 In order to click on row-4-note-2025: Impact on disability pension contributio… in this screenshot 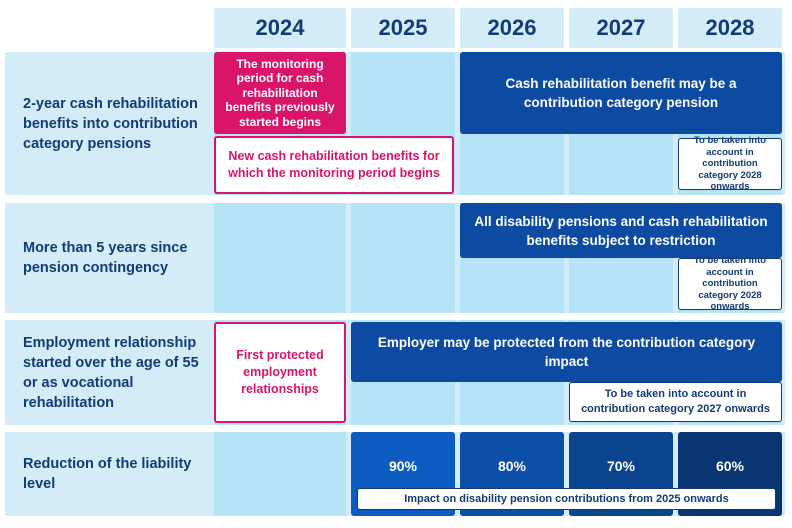, I will do `click(566, 499)`.